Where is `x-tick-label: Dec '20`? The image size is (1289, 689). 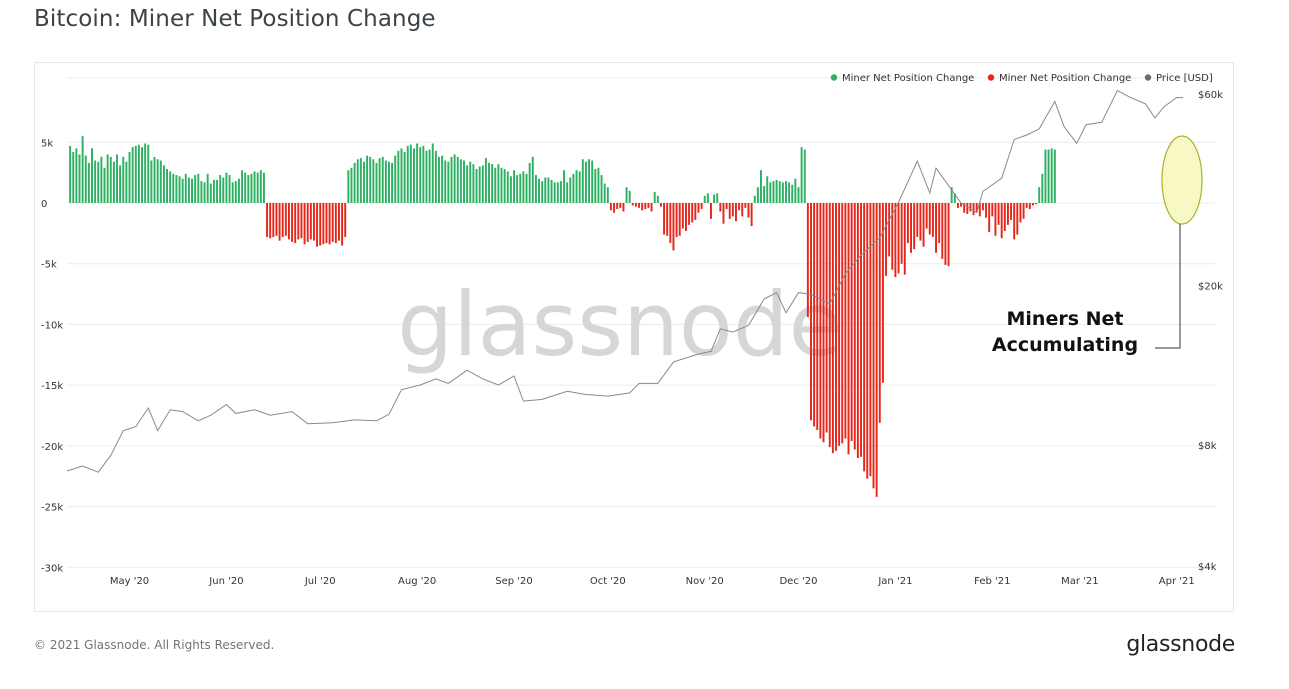
x-tick-label: Dec '20 is located at coordinates (798, 581).